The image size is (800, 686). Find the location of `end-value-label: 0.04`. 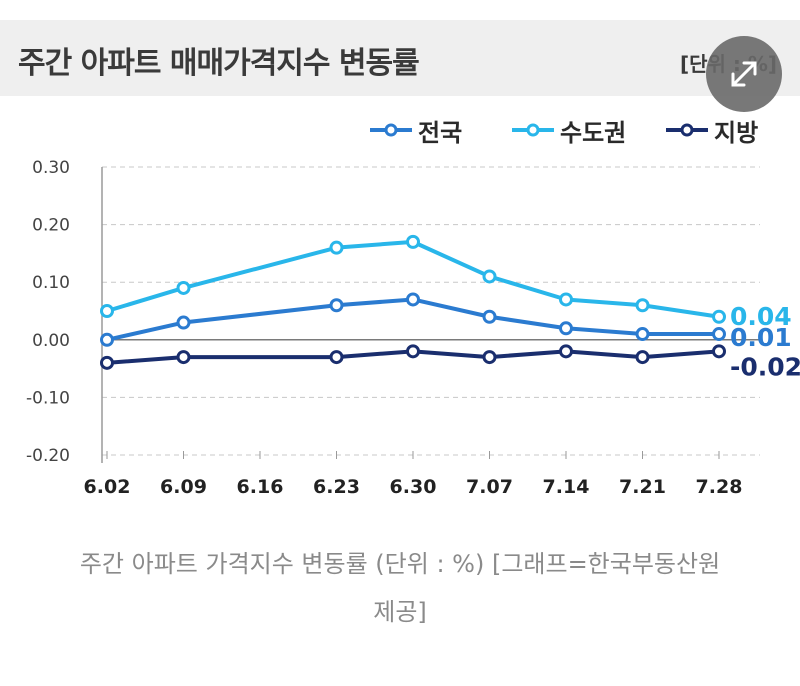

end-value-label: 0.04 is located at coordinates (761, 316).